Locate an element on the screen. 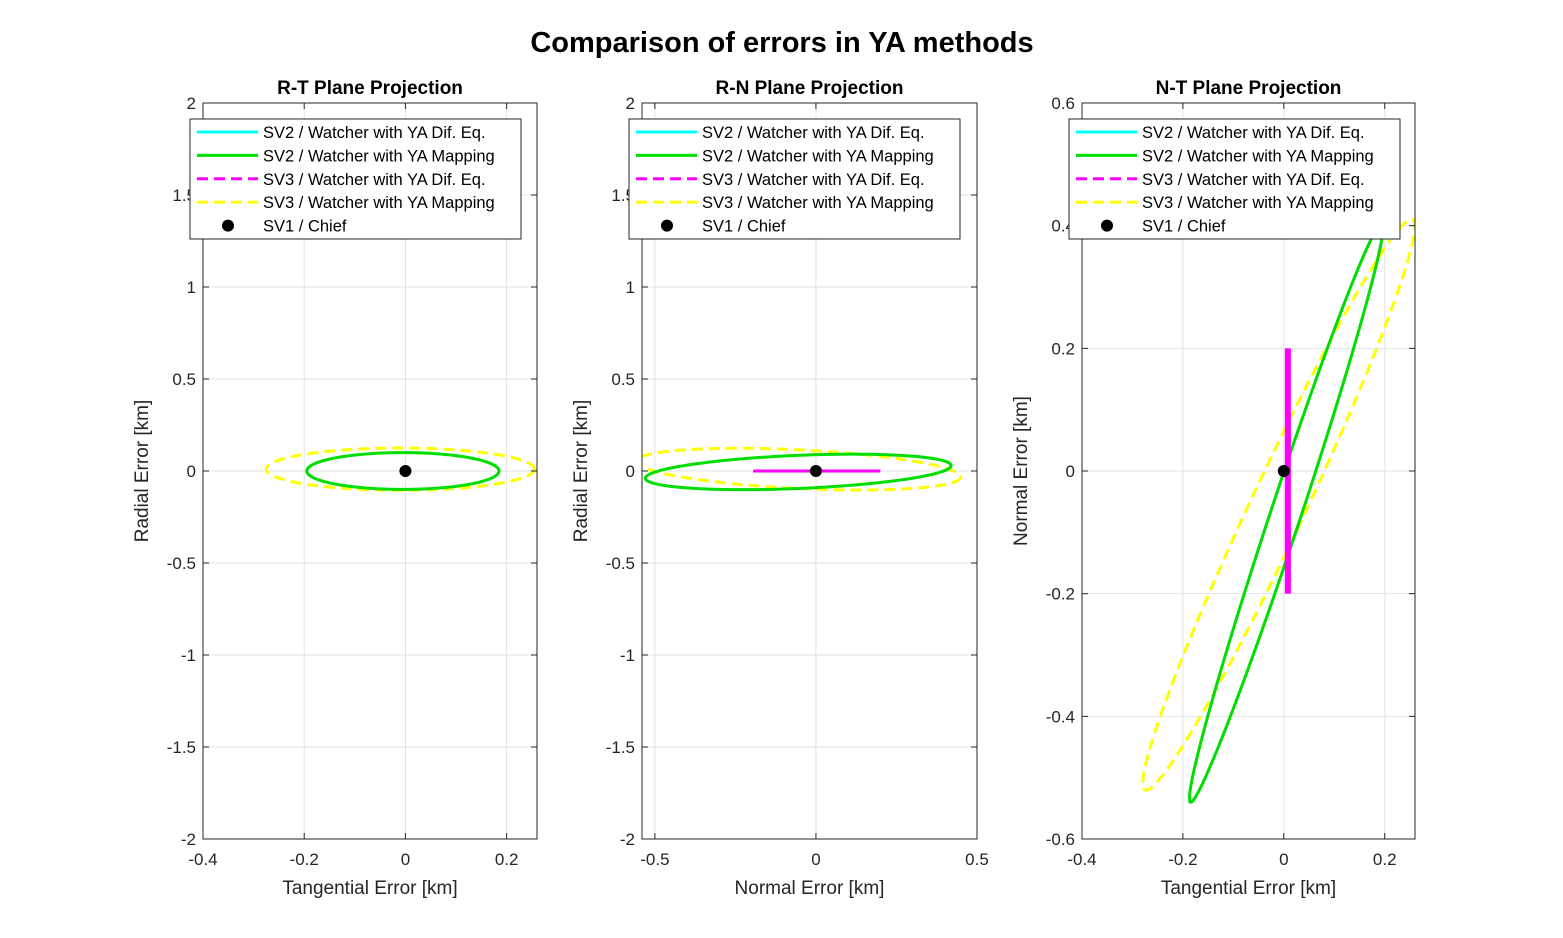 Image resolution: width=1563 pixels, height=938 pixels. y-tick-label: -0.2 is located at coordinates (1060, 594).